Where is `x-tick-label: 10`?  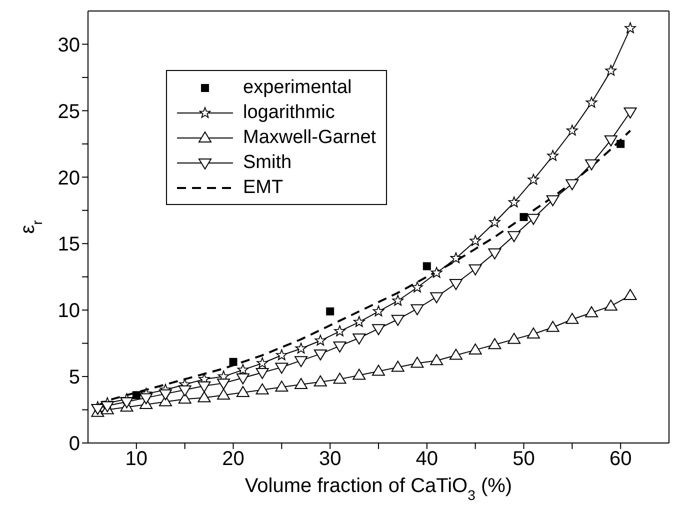 x-tick-label: 10 is located at coordinates (136, 459).